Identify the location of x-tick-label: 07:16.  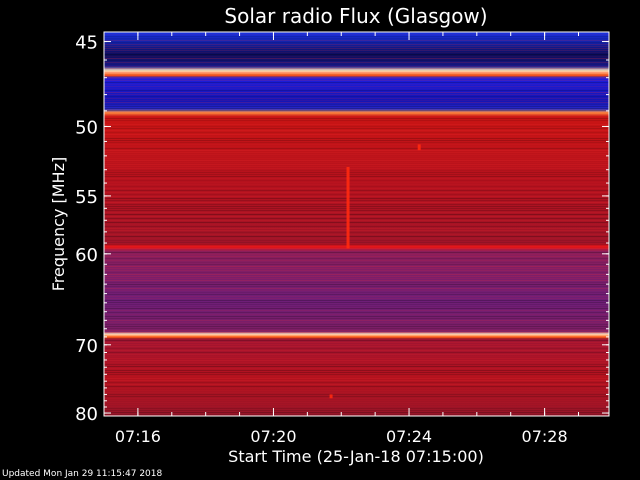
(138, 436).